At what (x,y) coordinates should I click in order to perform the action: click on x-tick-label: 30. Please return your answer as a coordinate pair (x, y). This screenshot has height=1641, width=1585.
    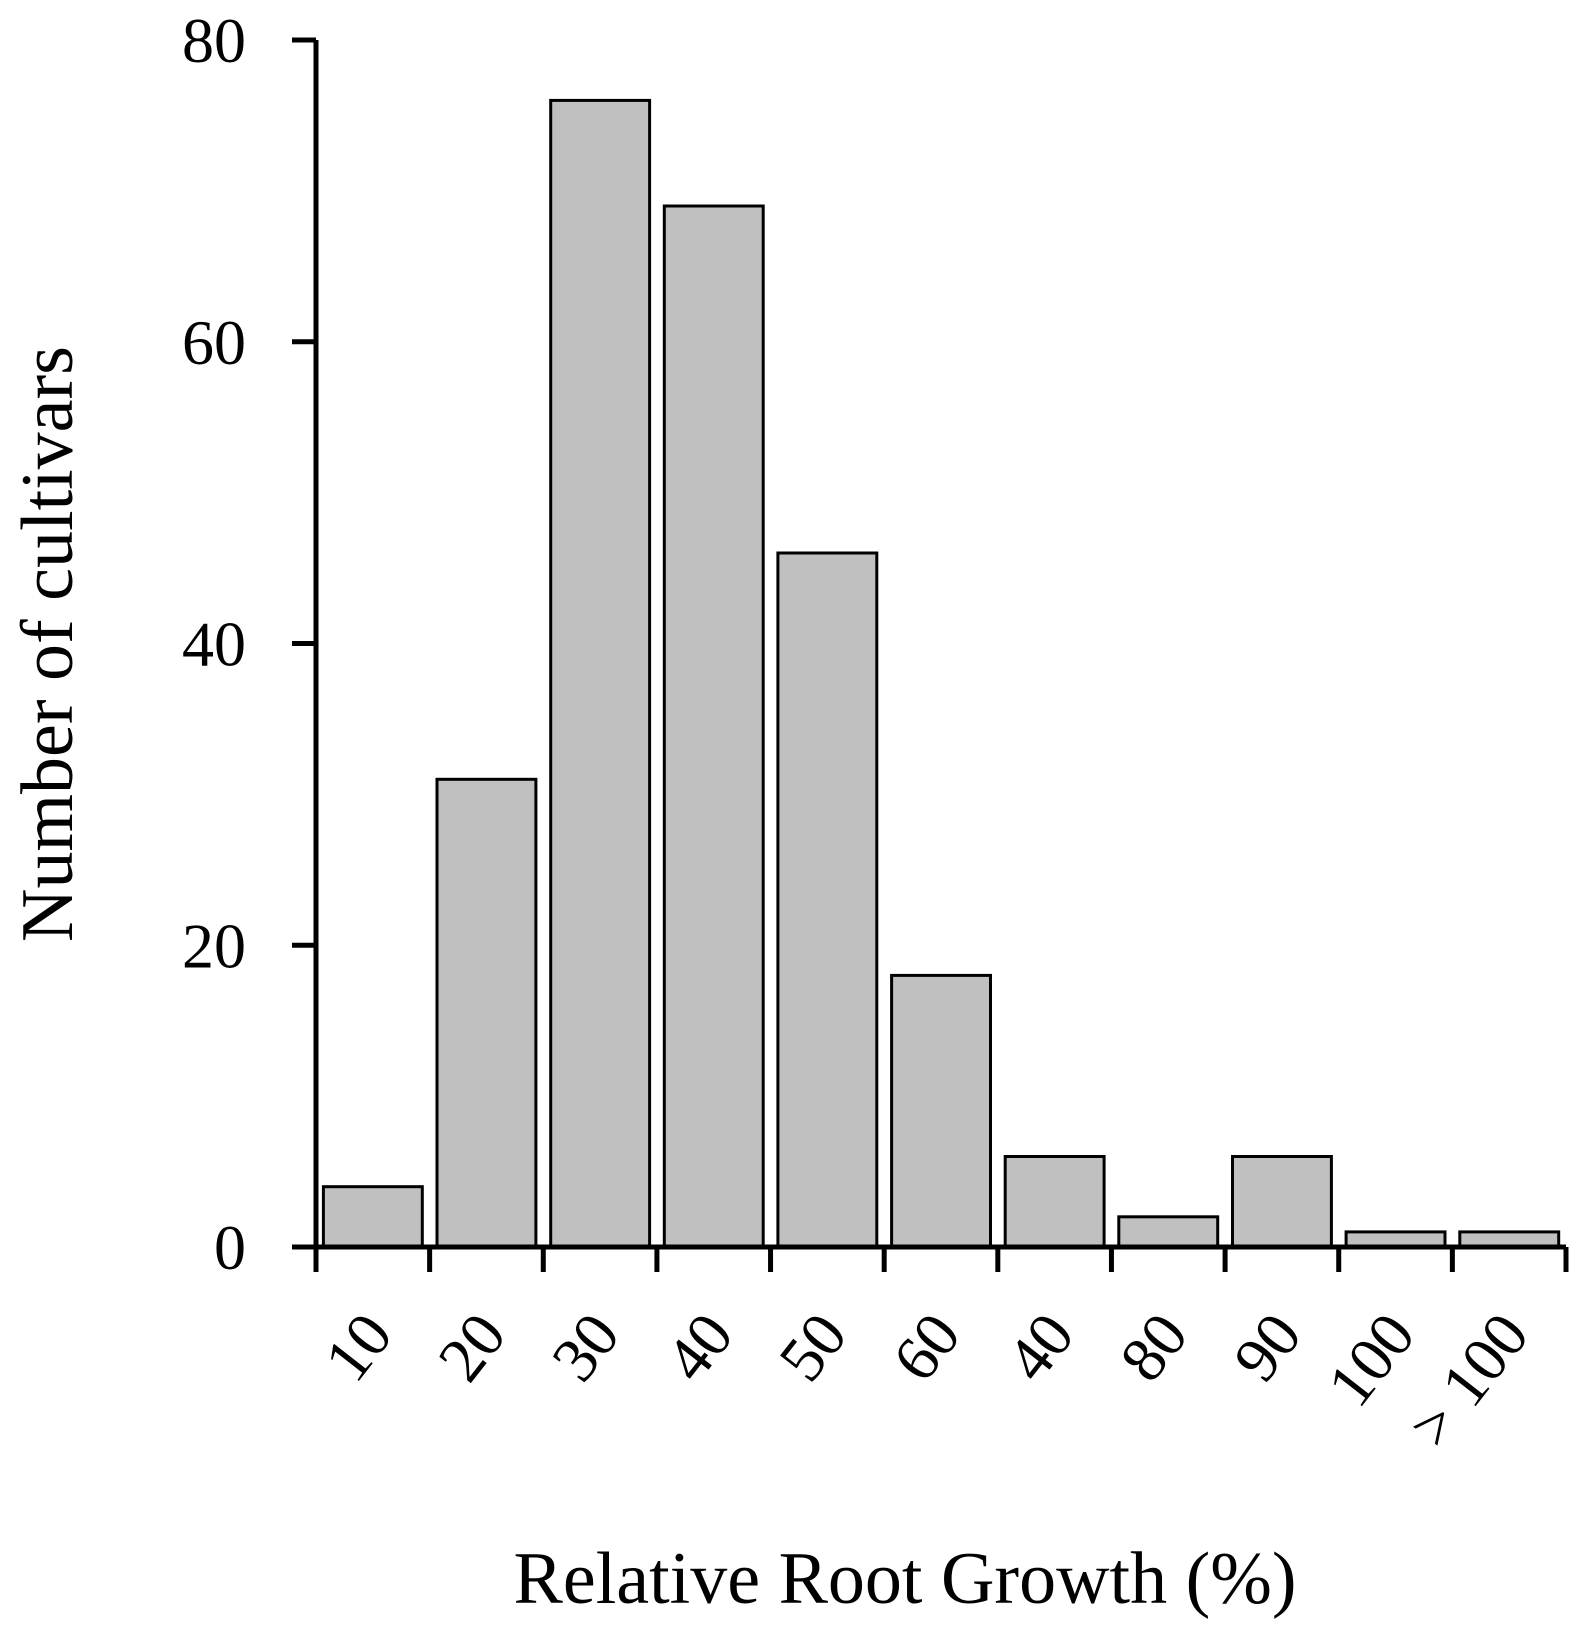
    Looking at the image, I should click on (585, 1347).